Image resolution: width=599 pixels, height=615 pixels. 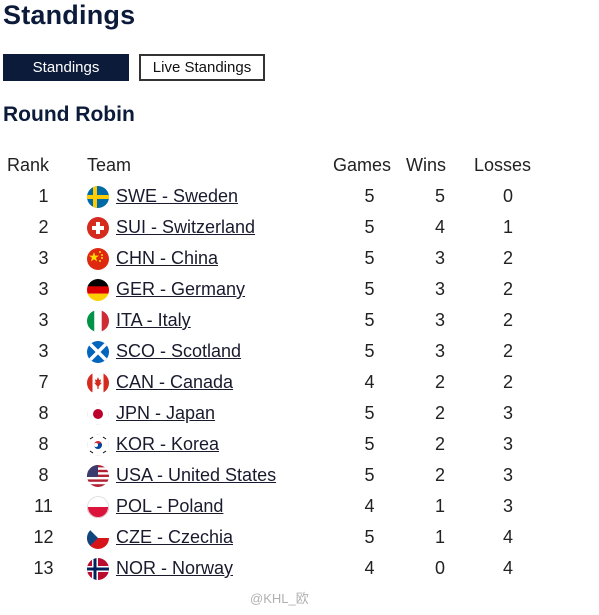 What do you see at coordinates (168, 444) in the screenshot?
I see `team-link: KOR - Korea` at bounding box center [168, 444].